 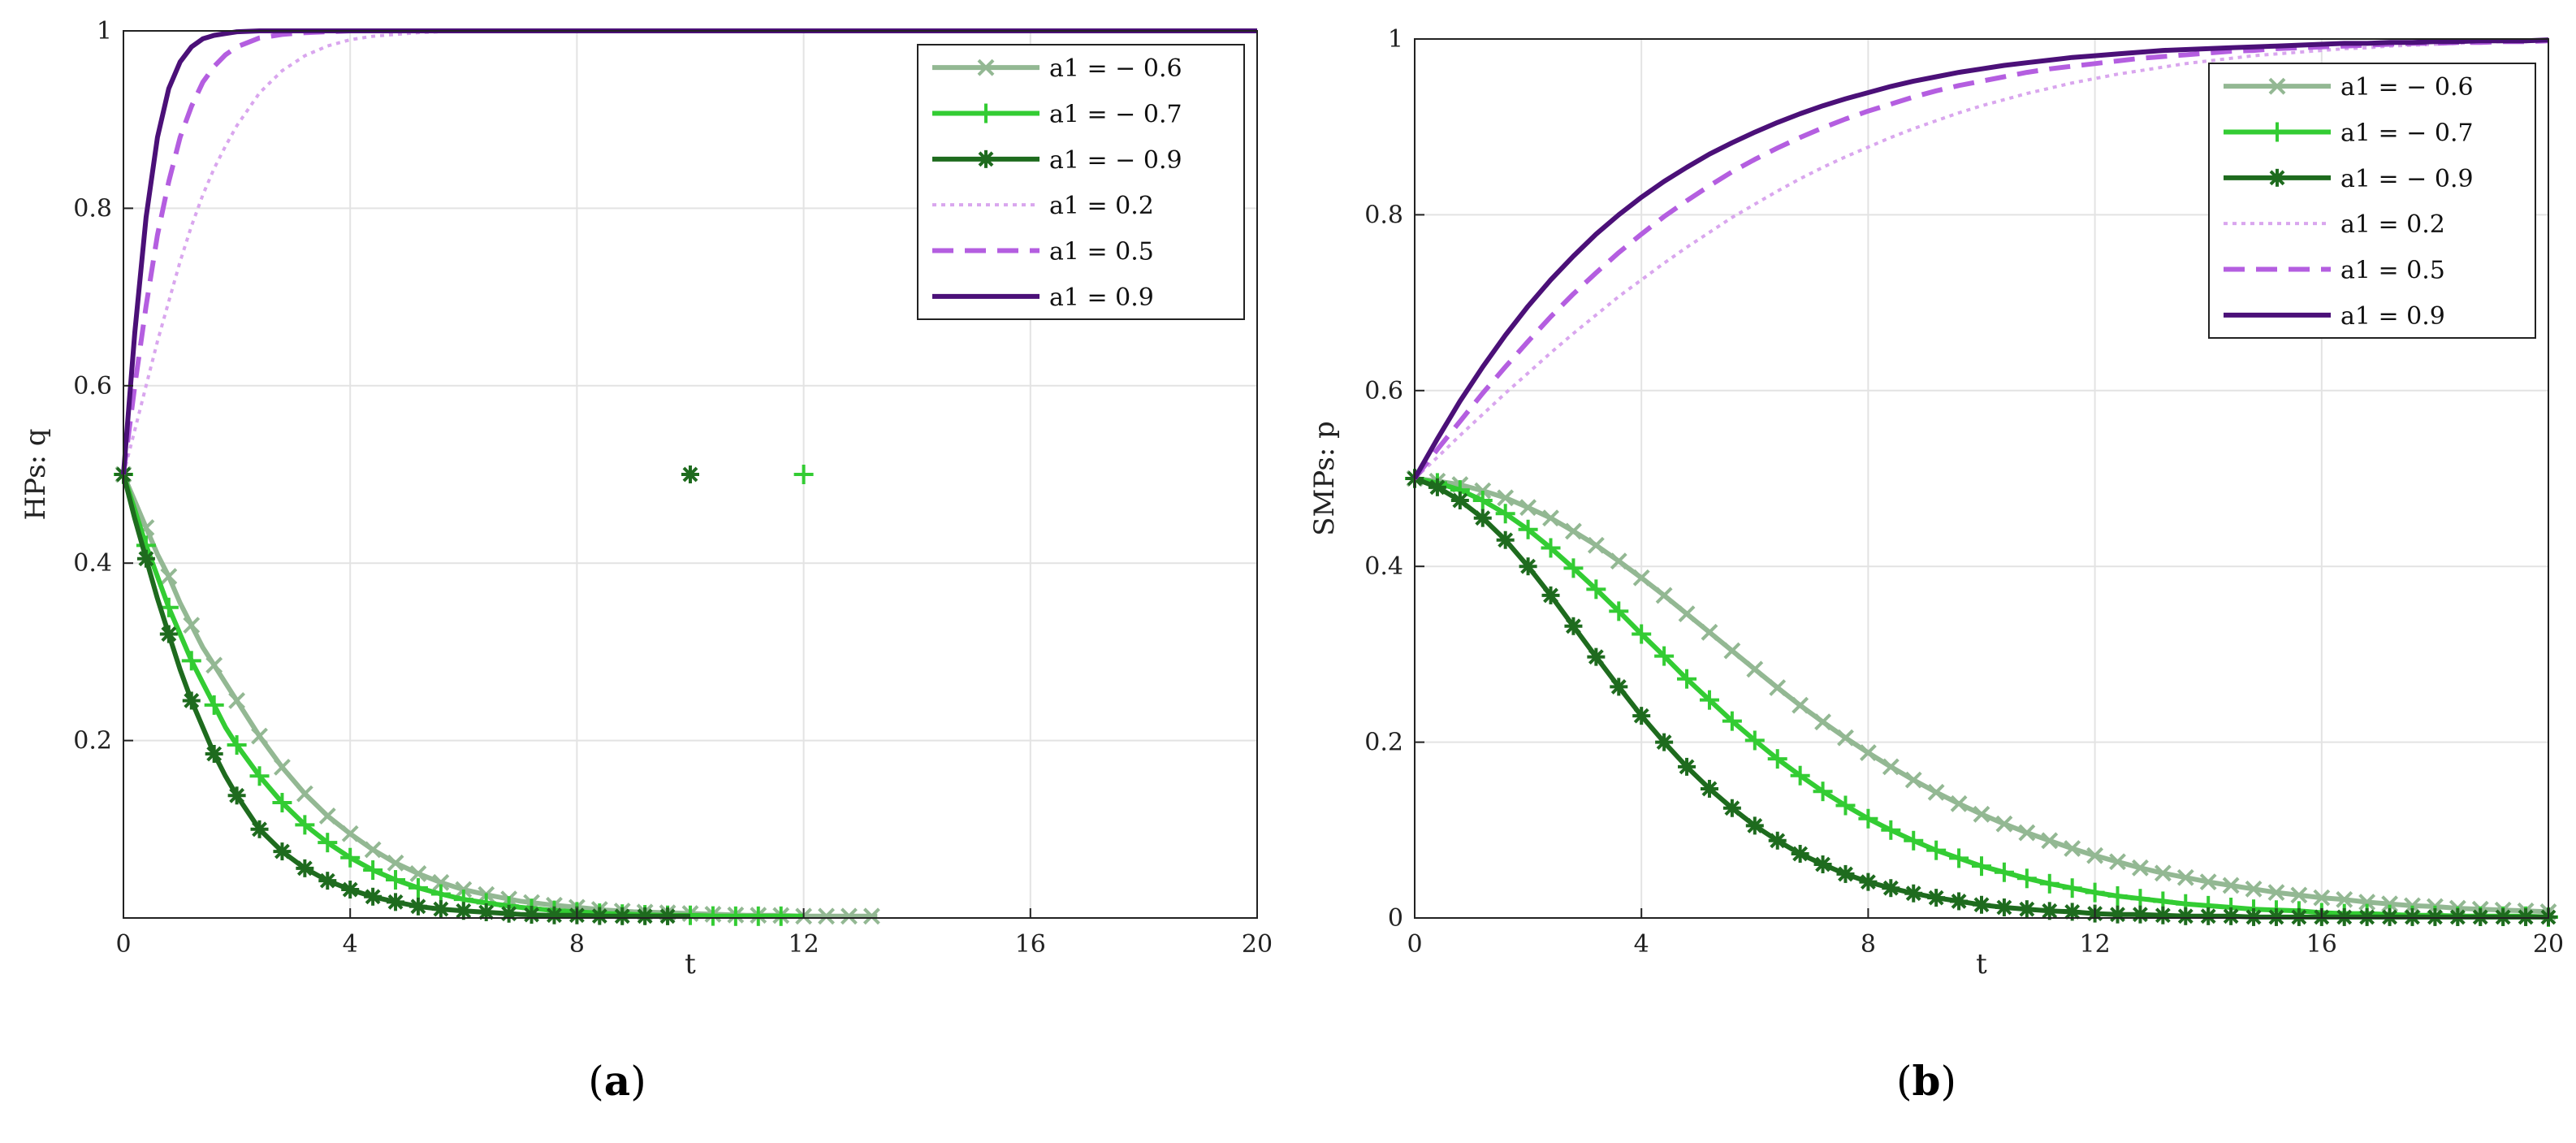 What do you see at coordinates (1383, 391) in the screenshot?
I see `y-tick-label: 0.6` at bounding box center [1383, 391].